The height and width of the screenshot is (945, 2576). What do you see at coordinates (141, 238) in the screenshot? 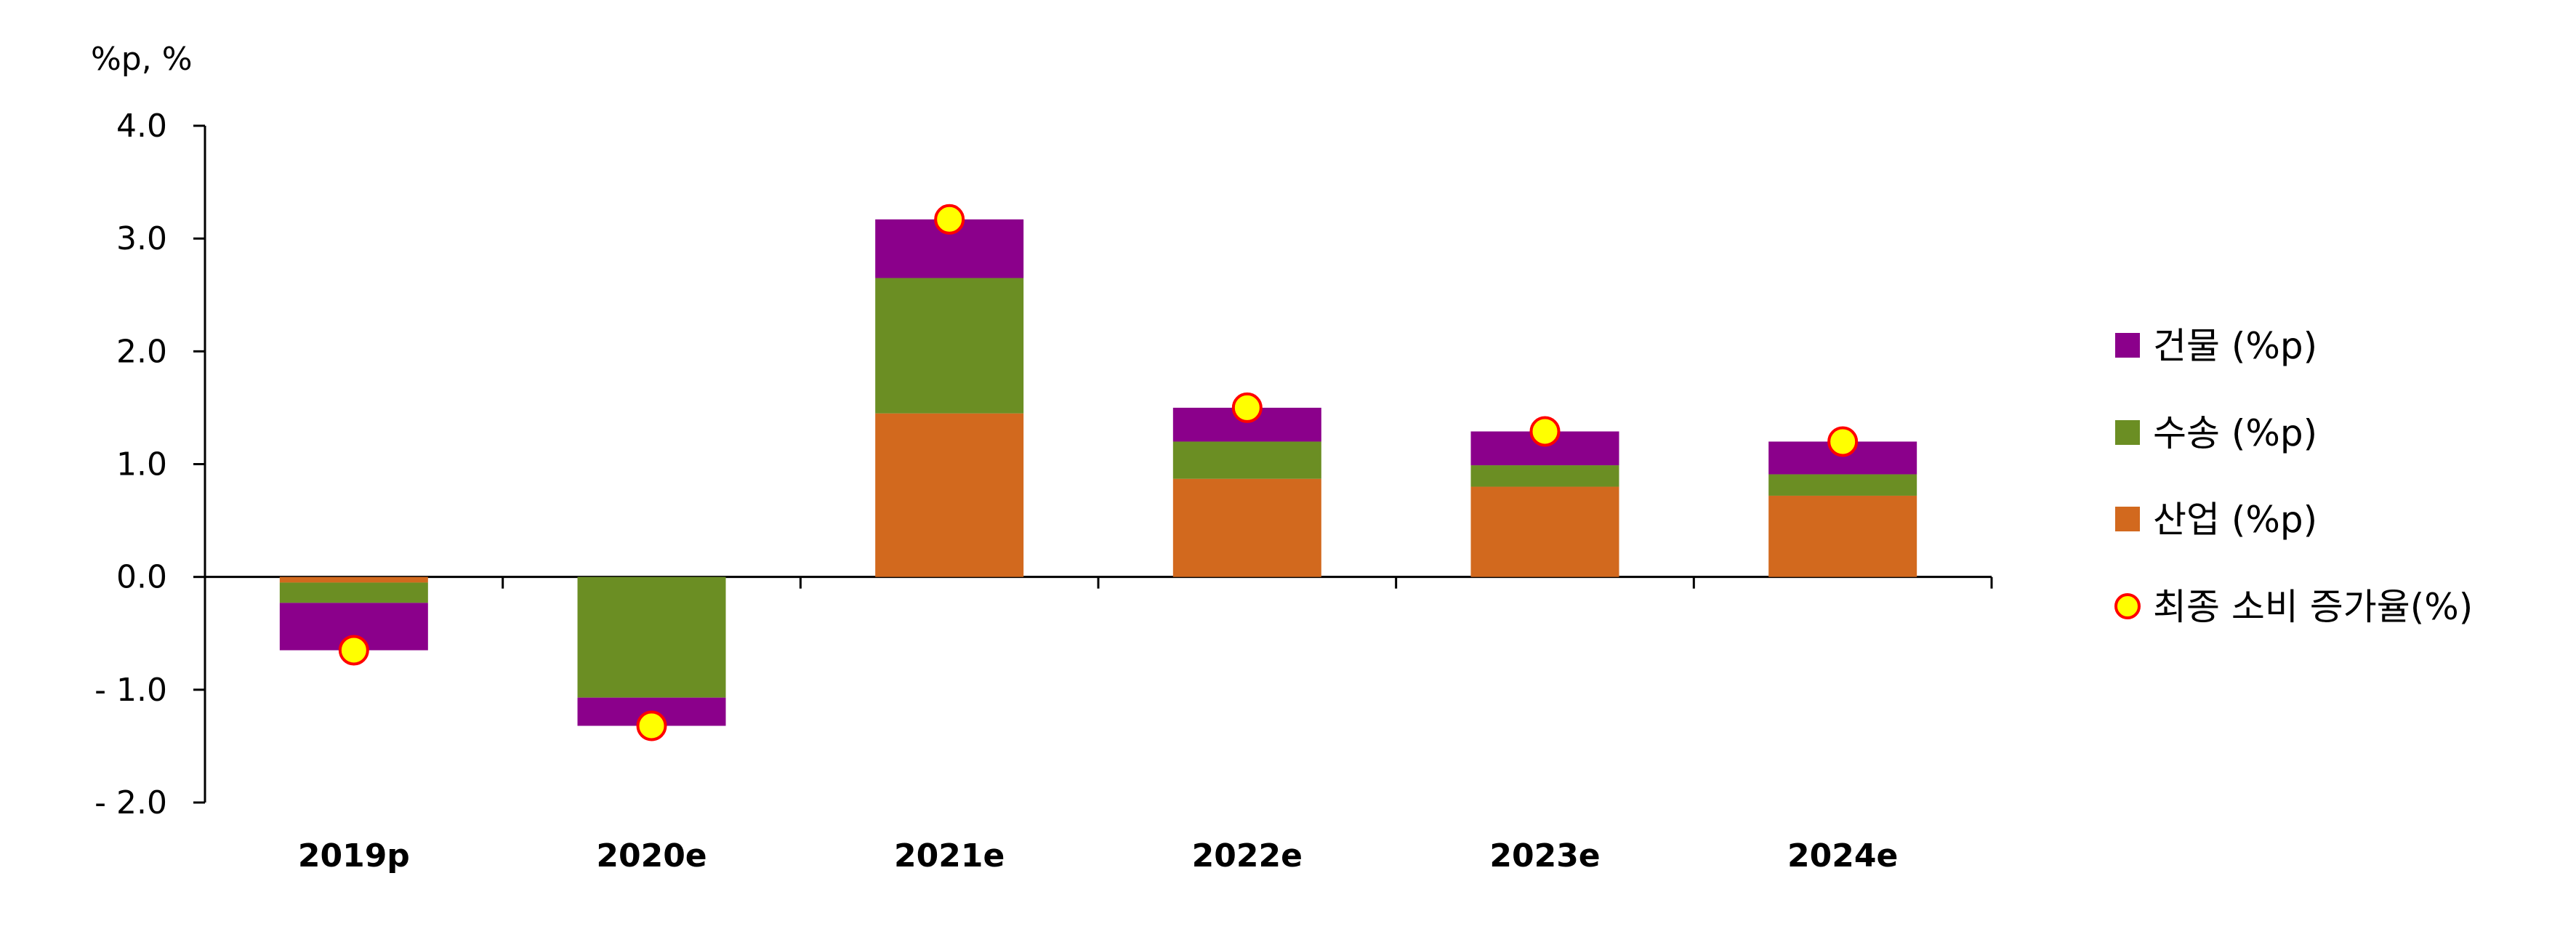
I see `y-tick-label: 3.0` at bounding box center [141, 238].